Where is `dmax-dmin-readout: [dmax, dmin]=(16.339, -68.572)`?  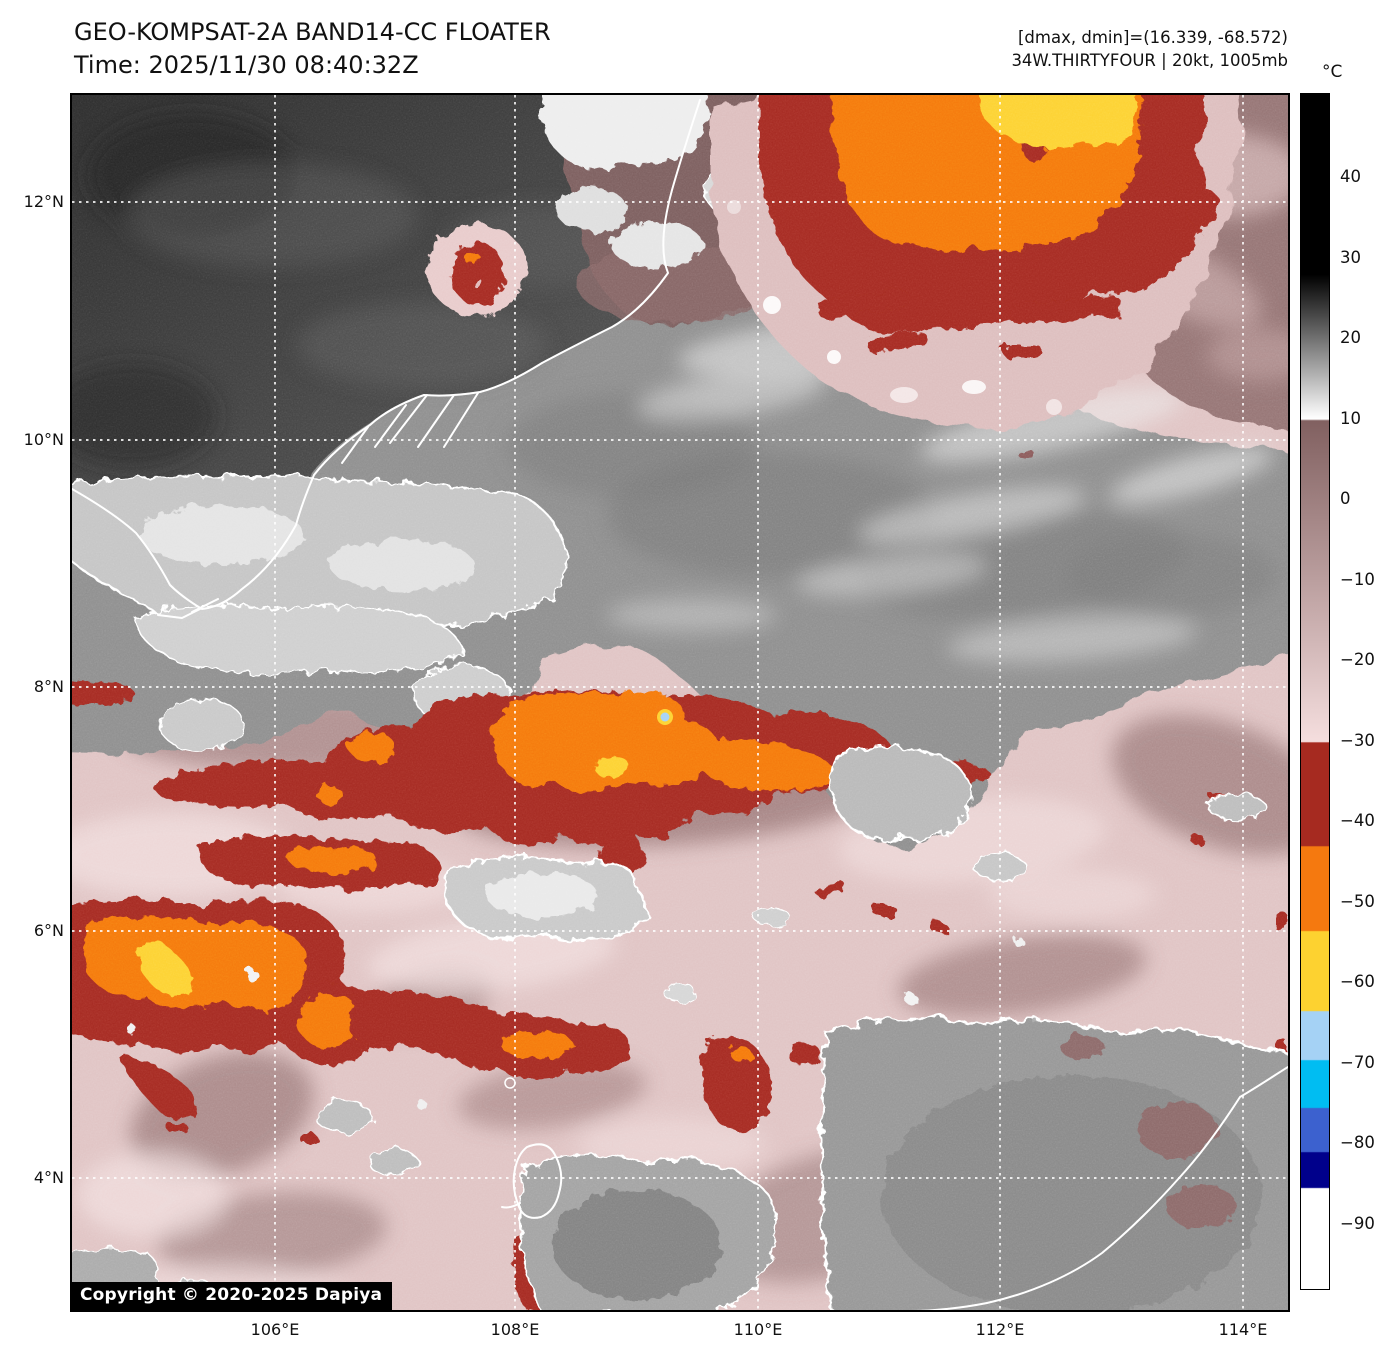
dmax-dmin-readout: [dmax, dmin]=(16.339, -68.572) is located at coordinates (1153, 37).